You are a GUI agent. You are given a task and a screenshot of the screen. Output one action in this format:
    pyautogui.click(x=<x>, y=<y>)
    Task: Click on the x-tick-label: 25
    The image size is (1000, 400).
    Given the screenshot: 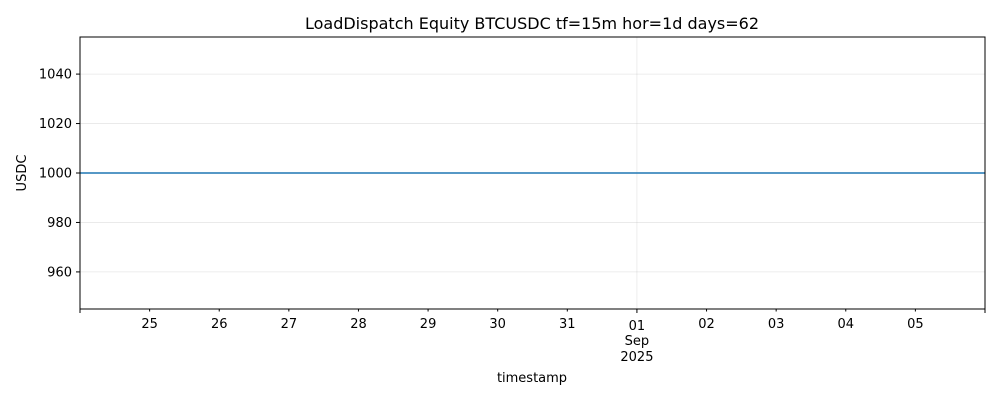 What is the action you would take?
    pyautogui.click(x=149, y=324)
    